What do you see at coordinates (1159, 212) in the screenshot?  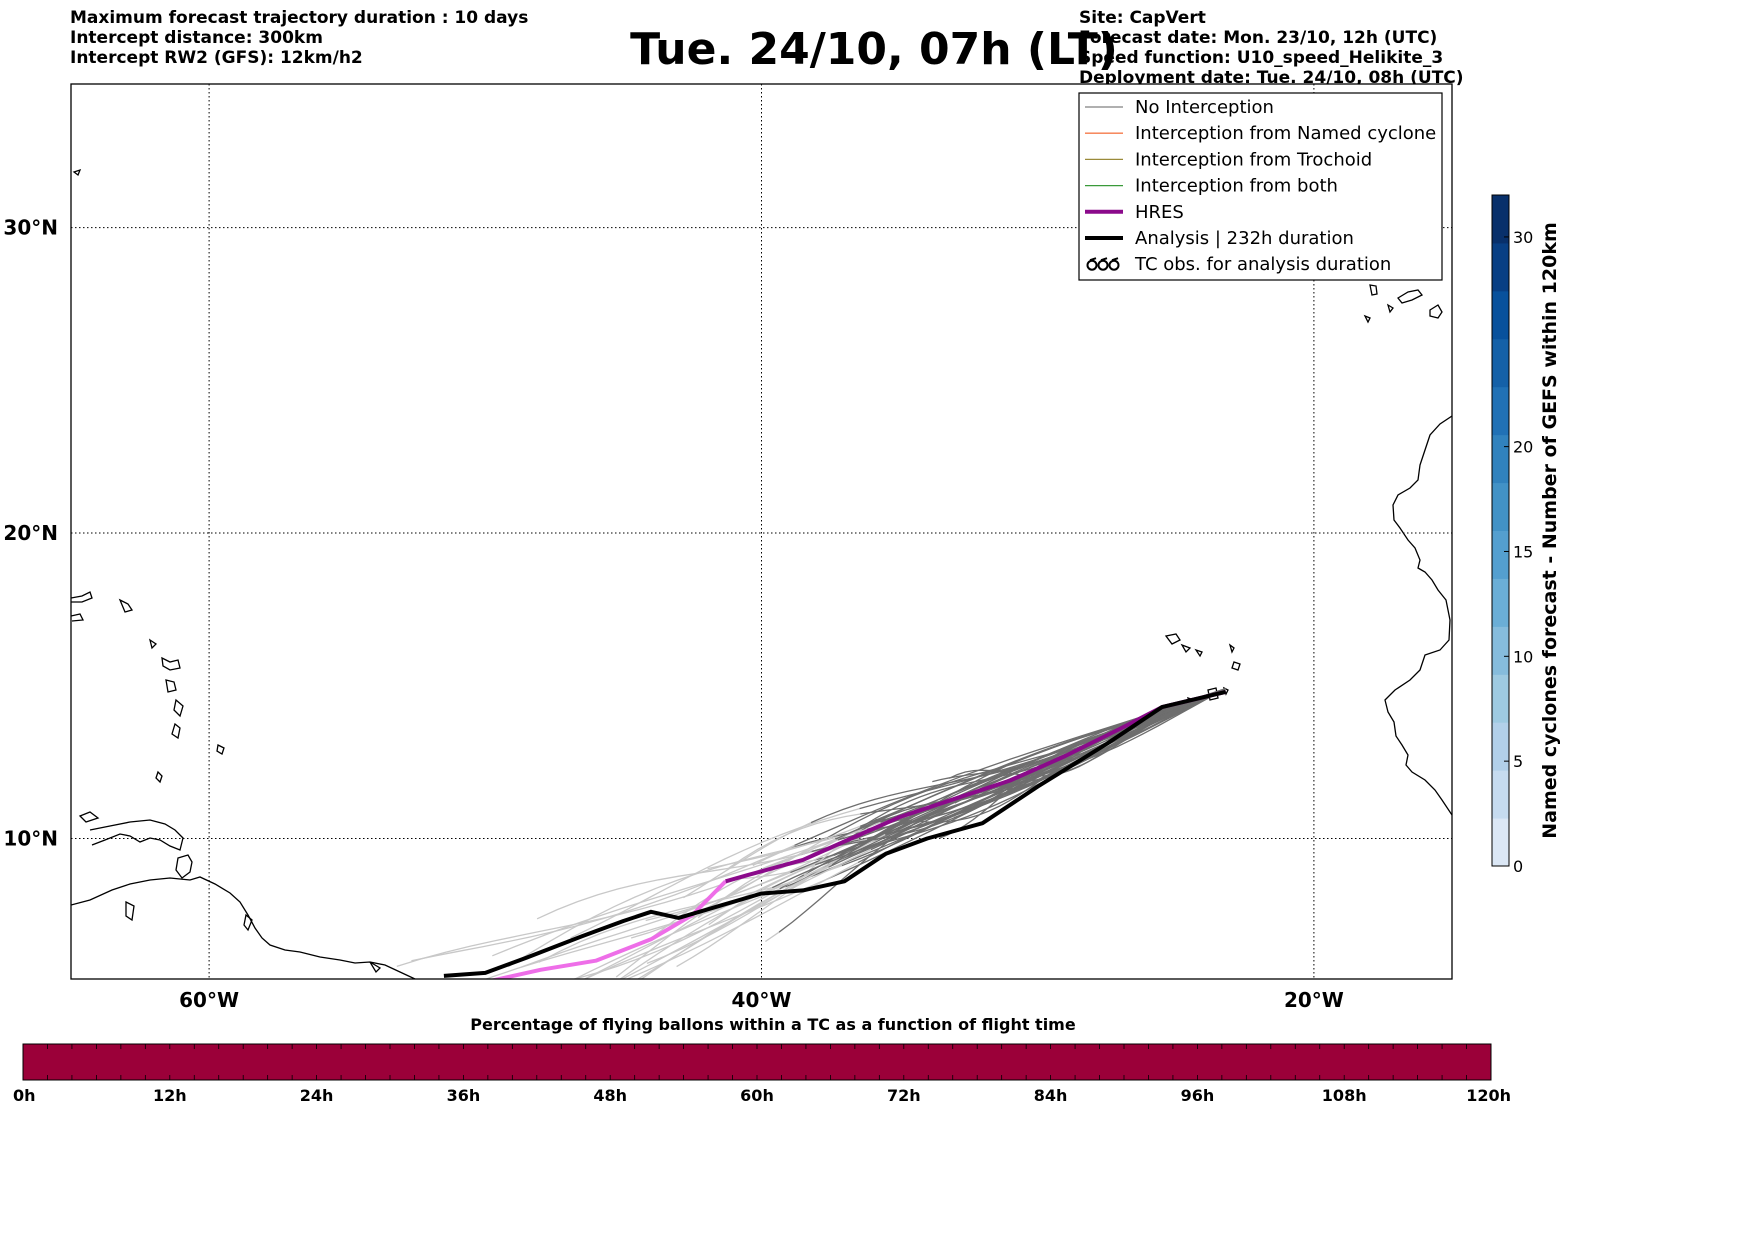 I see `legend-label: HRES` at bounding box center [1159, 212].